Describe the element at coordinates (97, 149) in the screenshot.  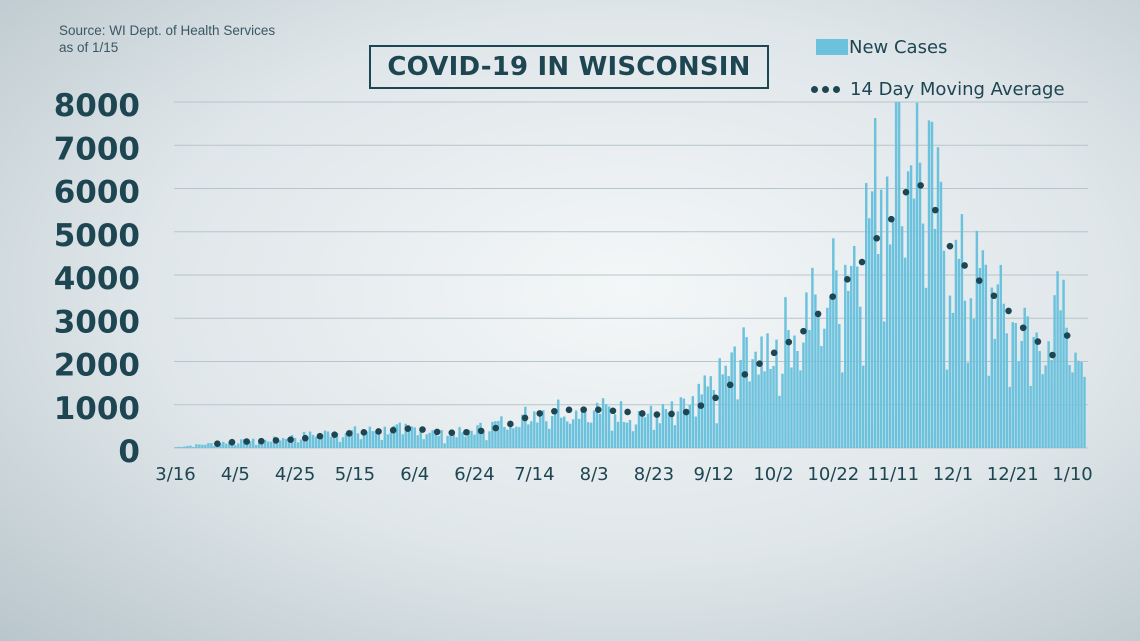
I see `y-tick-label: 7000` at that location.